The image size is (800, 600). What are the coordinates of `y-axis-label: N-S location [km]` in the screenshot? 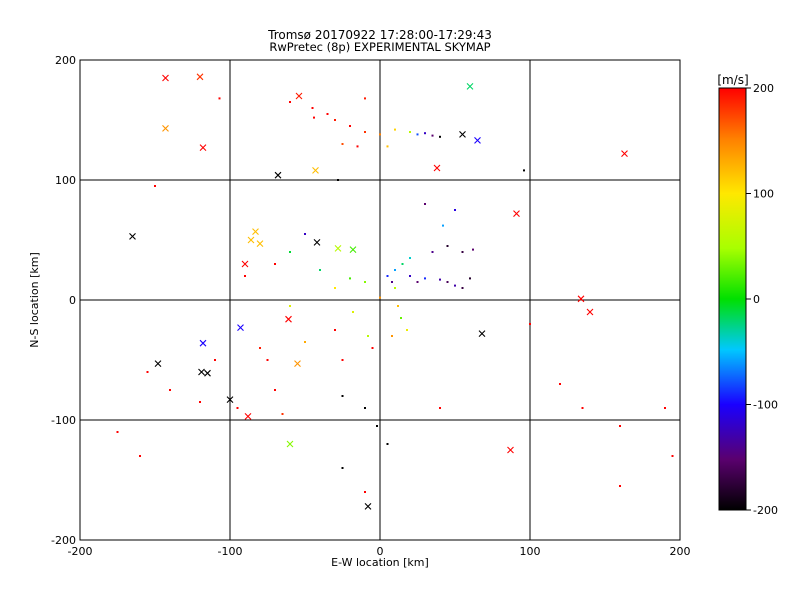 It's located at (34, 300).